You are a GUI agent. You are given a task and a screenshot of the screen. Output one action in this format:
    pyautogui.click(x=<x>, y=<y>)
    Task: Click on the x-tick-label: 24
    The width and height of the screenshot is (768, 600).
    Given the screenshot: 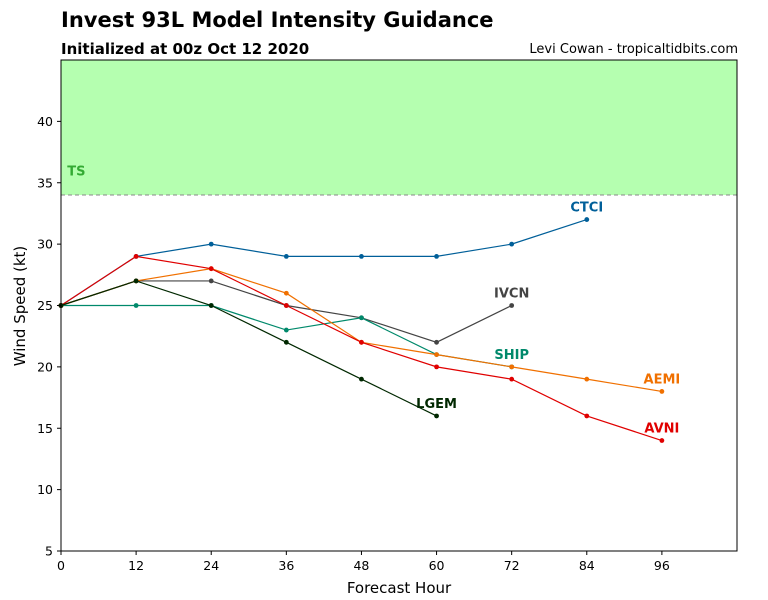 What is the action you would take?
    pyautogui.click(x=211, y=565)
    